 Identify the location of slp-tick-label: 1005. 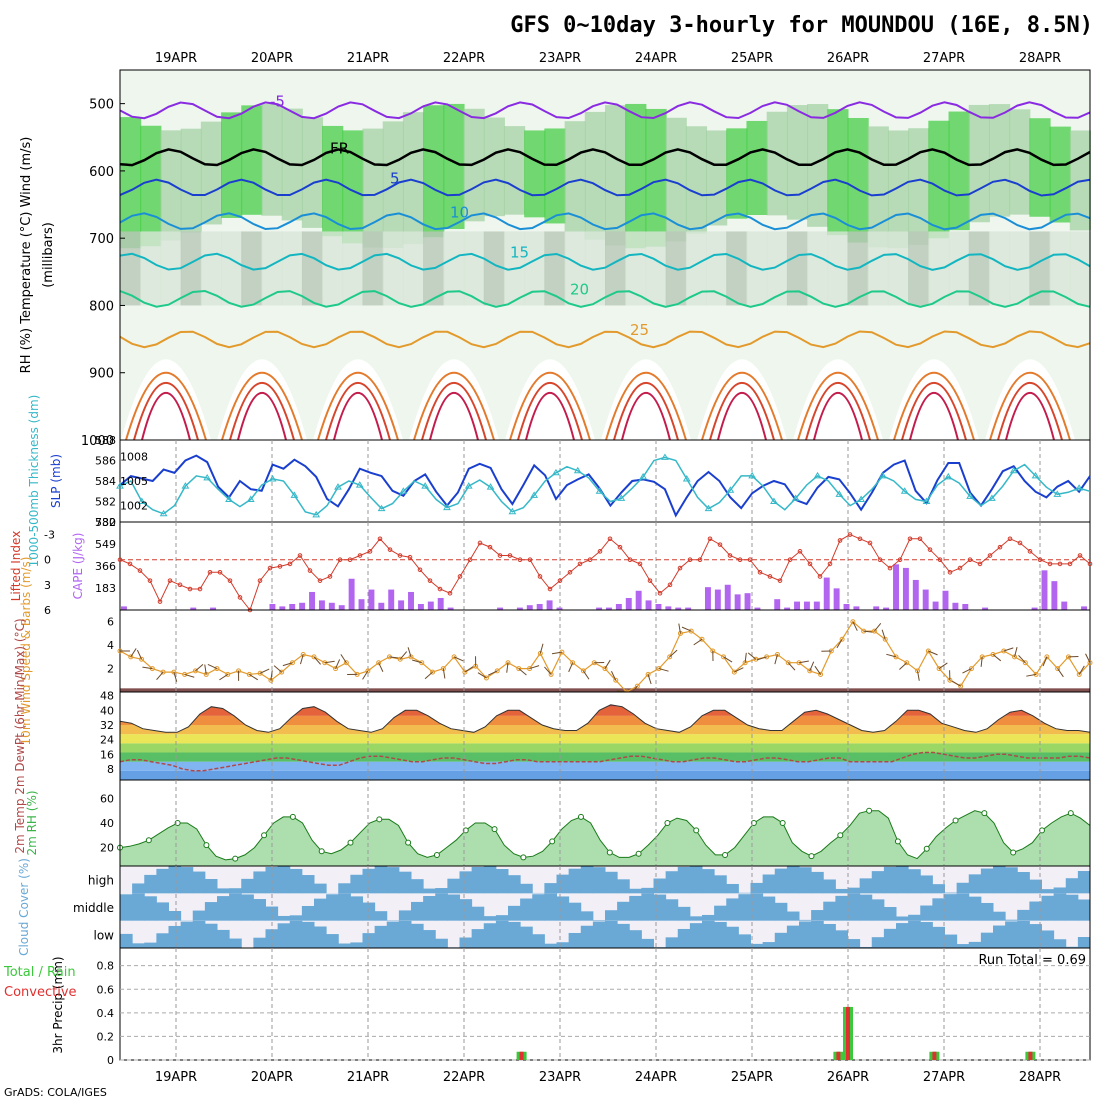
(134, 481).